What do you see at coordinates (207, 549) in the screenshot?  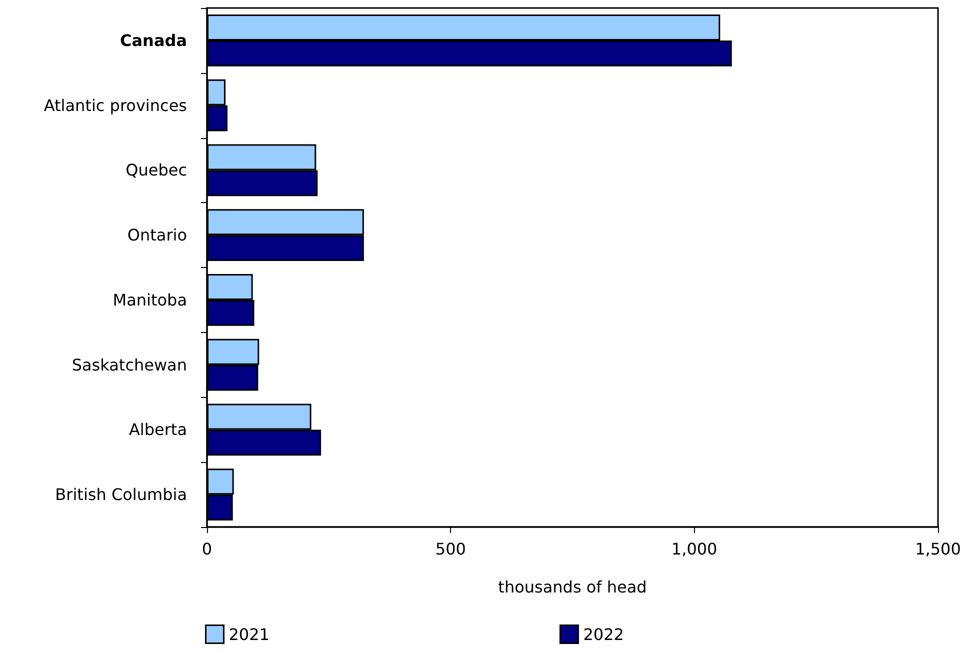 I see `x-tick-label: 0` at bounding box center [207, 549].